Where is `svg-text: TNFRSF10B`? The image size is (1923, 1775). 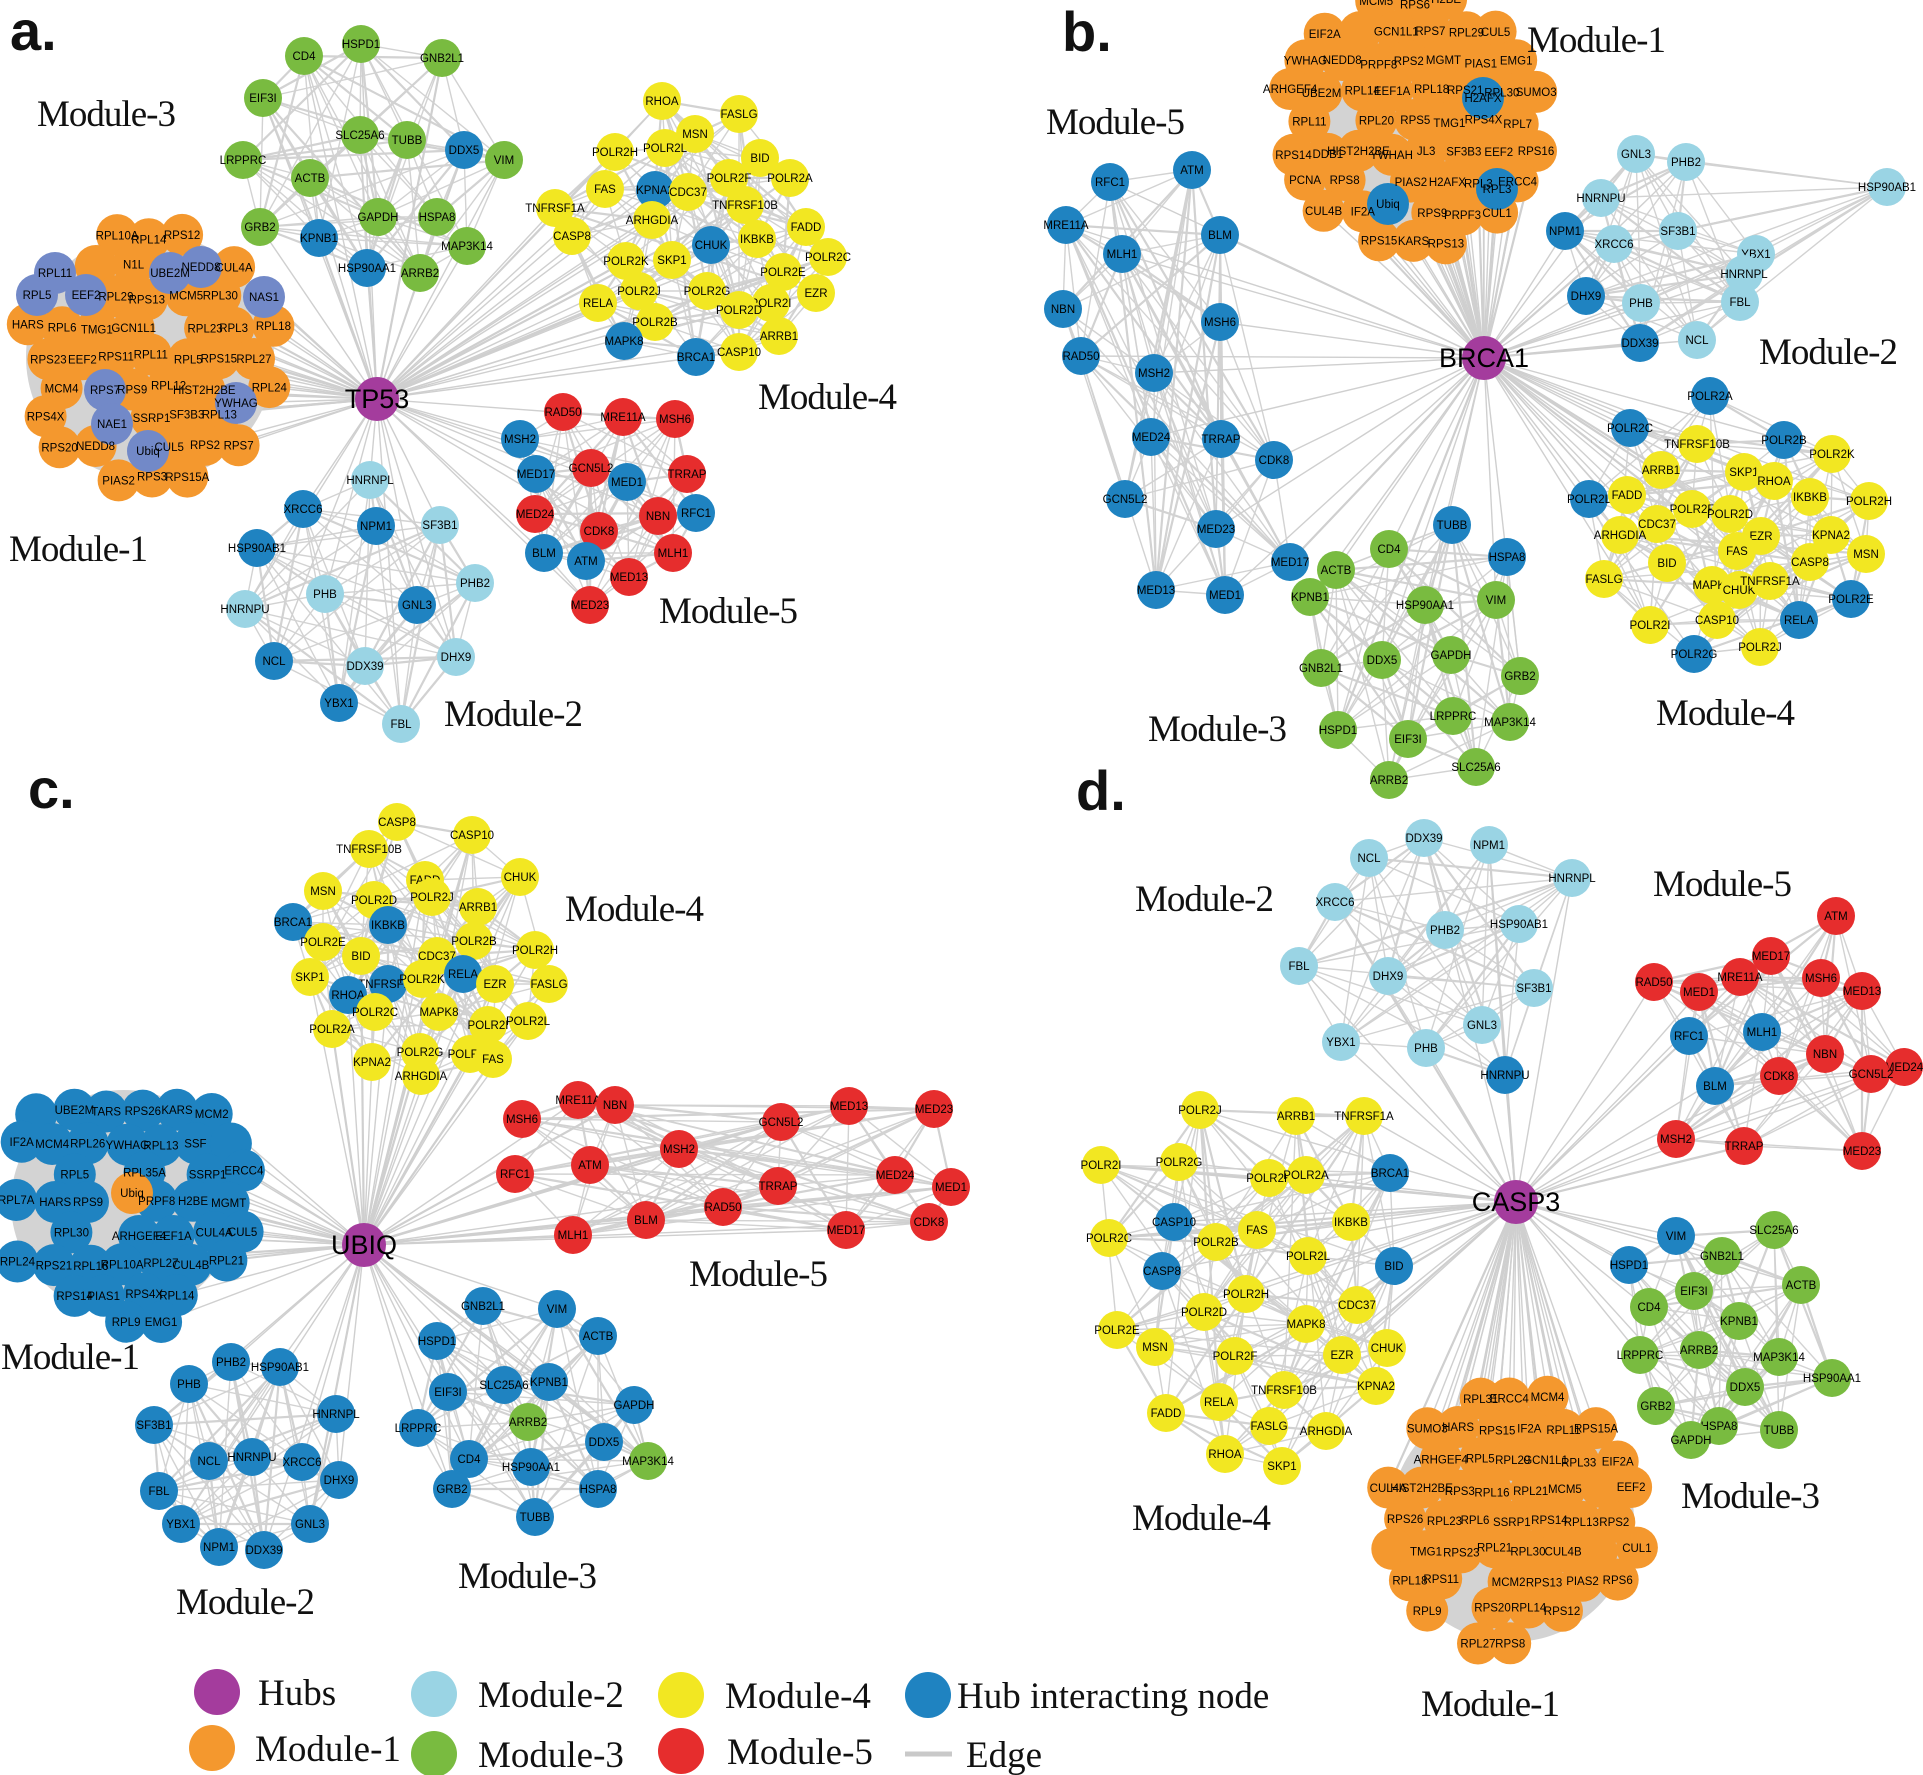 svg-text: TNFRSF10B is located at coordinates (745, 206).